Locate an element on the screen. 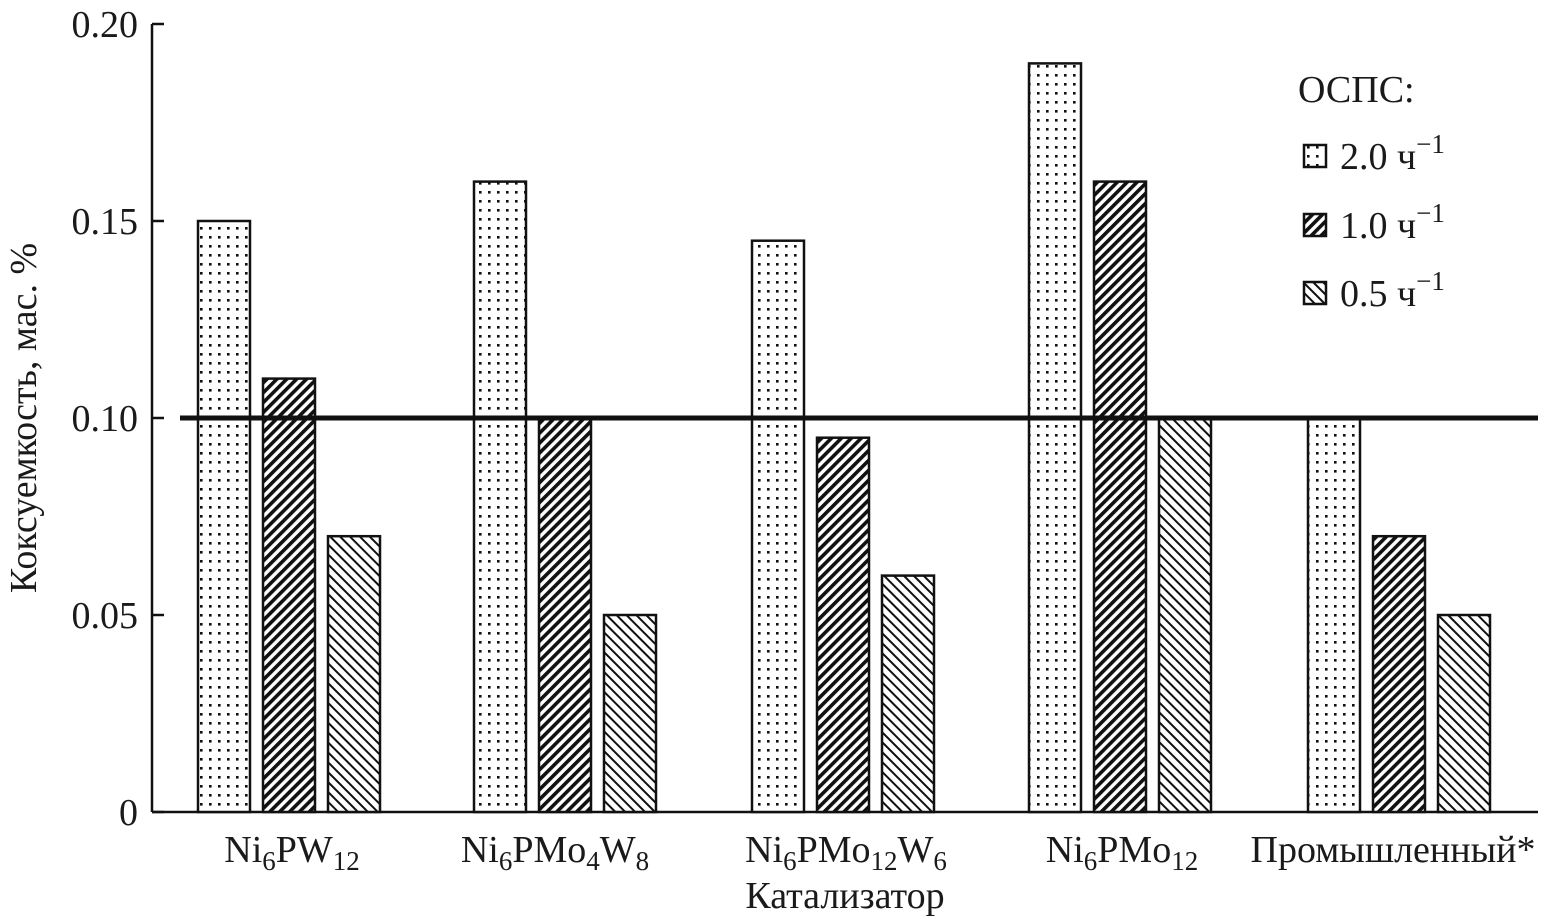 This screenshot has width=1568, height=922. legend-title: ОСПС: is located at coordinates (1356, 90).